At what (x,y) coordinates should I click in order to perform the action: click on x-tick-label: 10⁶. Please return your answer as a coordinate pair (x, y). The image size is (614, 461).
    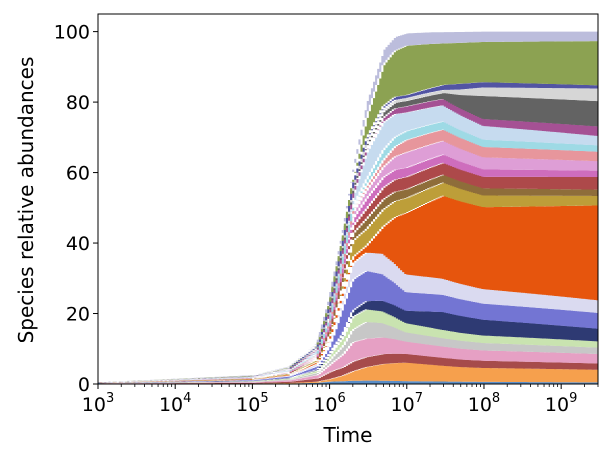
    Looking at the image, I should click on (329, 403).